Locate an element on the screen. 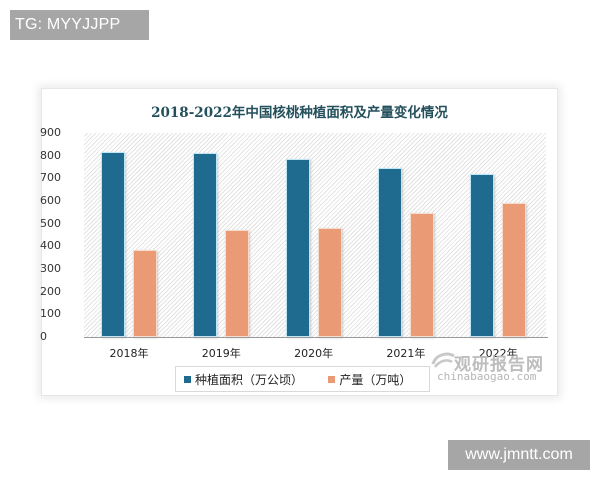 The image size is (600, 480). legend-label-area: 种植面积（万公顷） is located at coordinates (248, 379).